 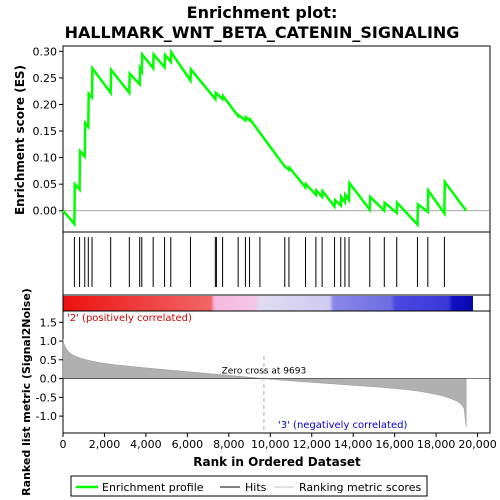 What do you see at coordinates (268, 303) in the screenshot?
I see `rank-colorbar-strip` at bounding box center [268, 303].